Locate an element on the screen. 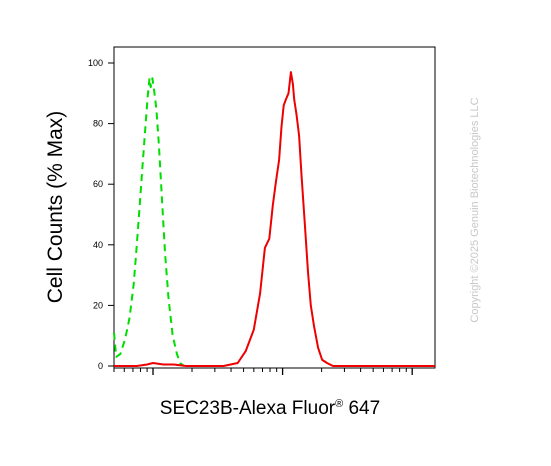 The width and height of the screenshot is (551, 466). y-axis-ticks: 0 20 40 60 80 100 is located at coordinates (101, 214).